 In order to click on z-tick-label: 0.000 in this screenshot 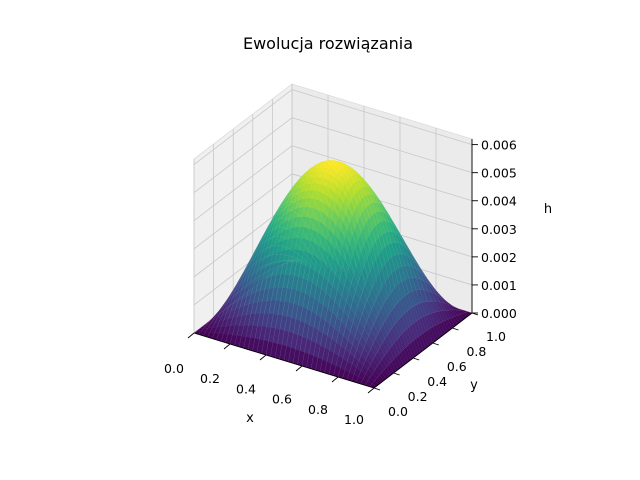, I will do `click(499, 313)`.